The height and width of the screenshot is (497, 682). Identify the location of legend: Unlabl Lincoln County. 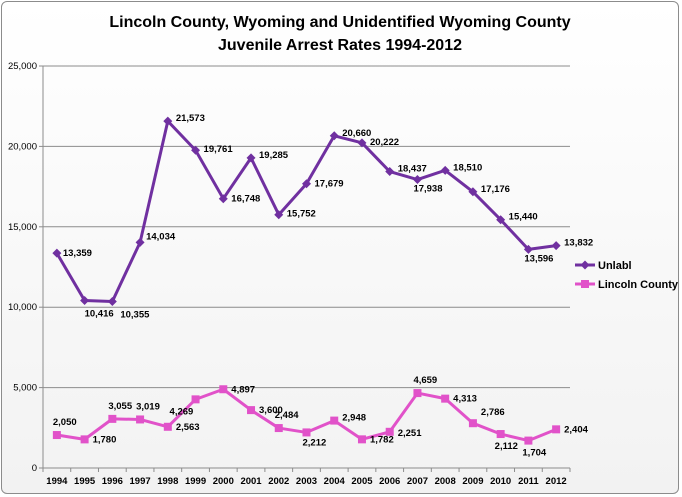
(627, 275).